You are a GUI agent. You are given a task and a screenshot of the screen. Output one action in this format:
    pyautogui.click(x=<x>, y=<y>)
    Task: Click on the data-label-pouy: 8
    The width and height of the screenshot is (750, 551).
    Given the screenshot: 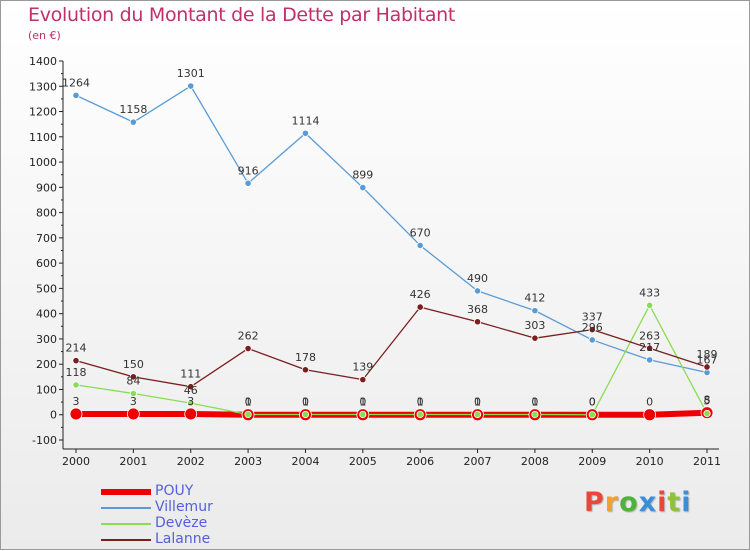 What is the action you would take?
    pyautogui.click(x=707, y=400)
    